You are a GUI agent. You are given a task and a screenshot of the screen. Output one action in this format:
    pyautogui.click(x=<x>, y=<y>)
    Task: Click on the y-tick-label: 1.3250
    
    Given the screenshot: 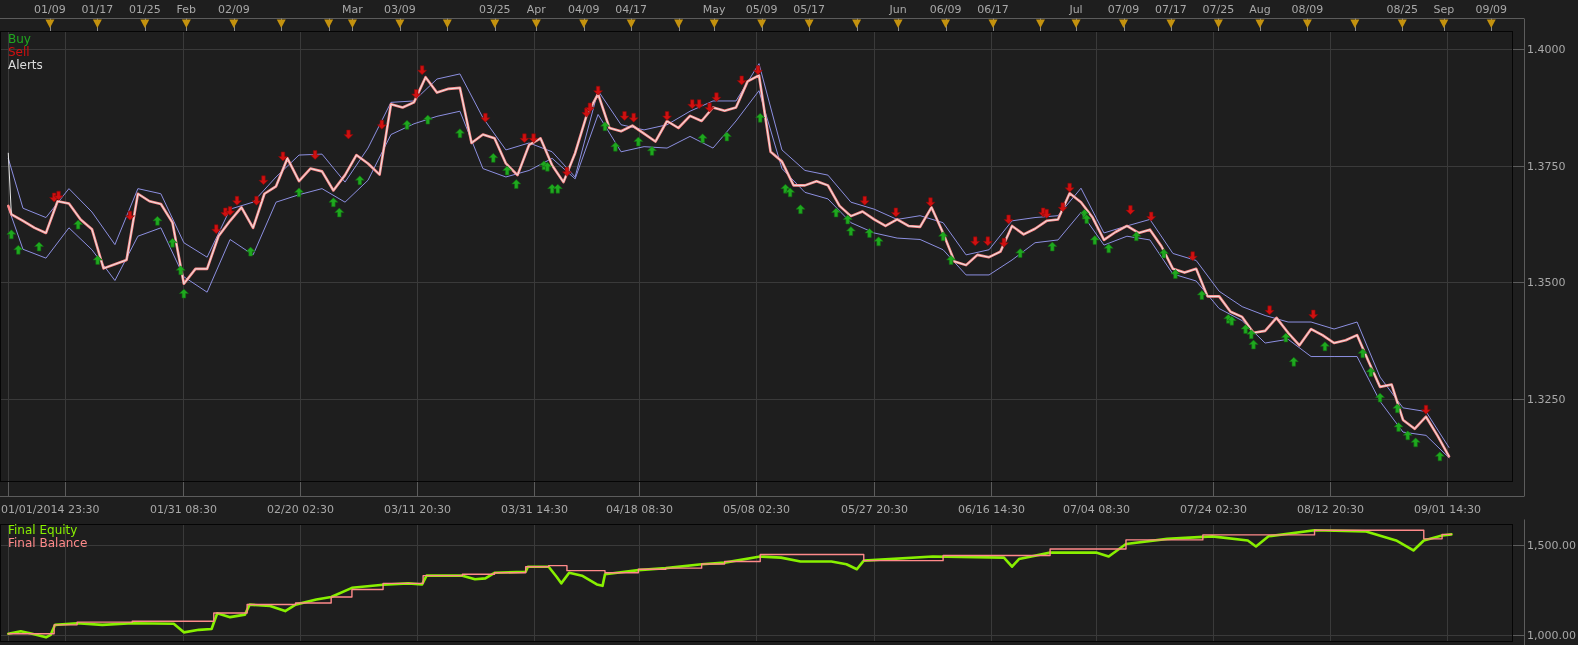 What is the action you would take?
    pyautogui.click(x=1546, y=400)
    